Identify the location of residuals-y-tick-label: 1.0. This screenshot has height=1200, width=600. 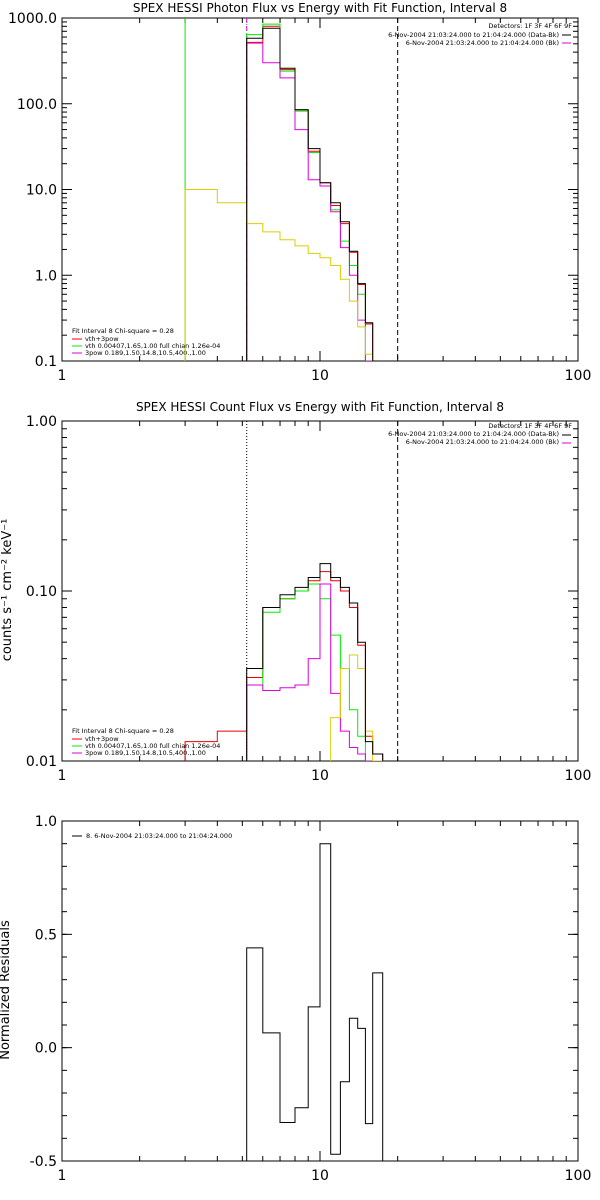
(46, 822).